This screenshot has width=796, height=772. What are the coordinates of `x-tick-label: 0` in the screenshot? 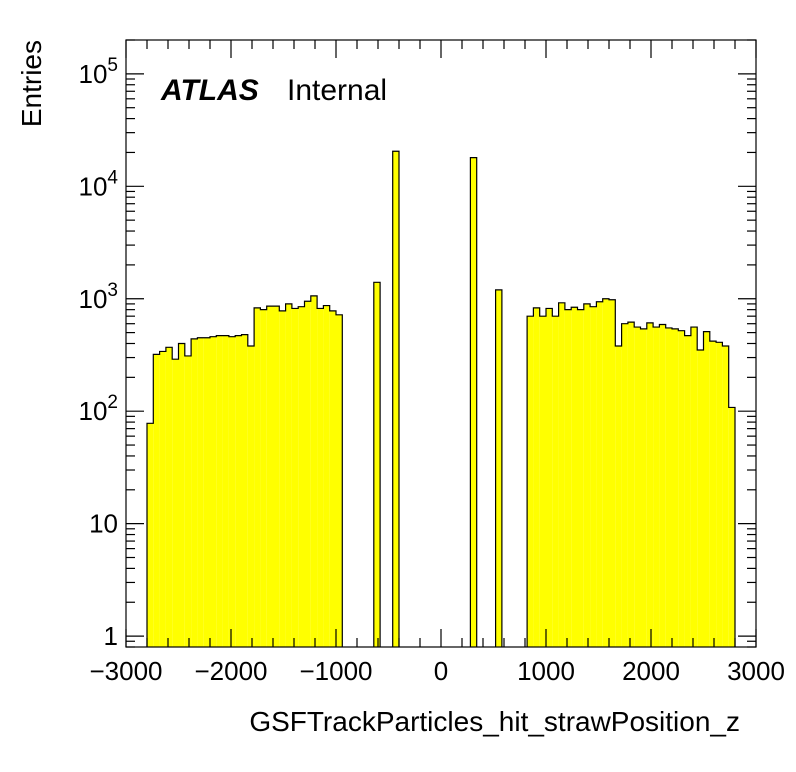 It's located at (441, 671).